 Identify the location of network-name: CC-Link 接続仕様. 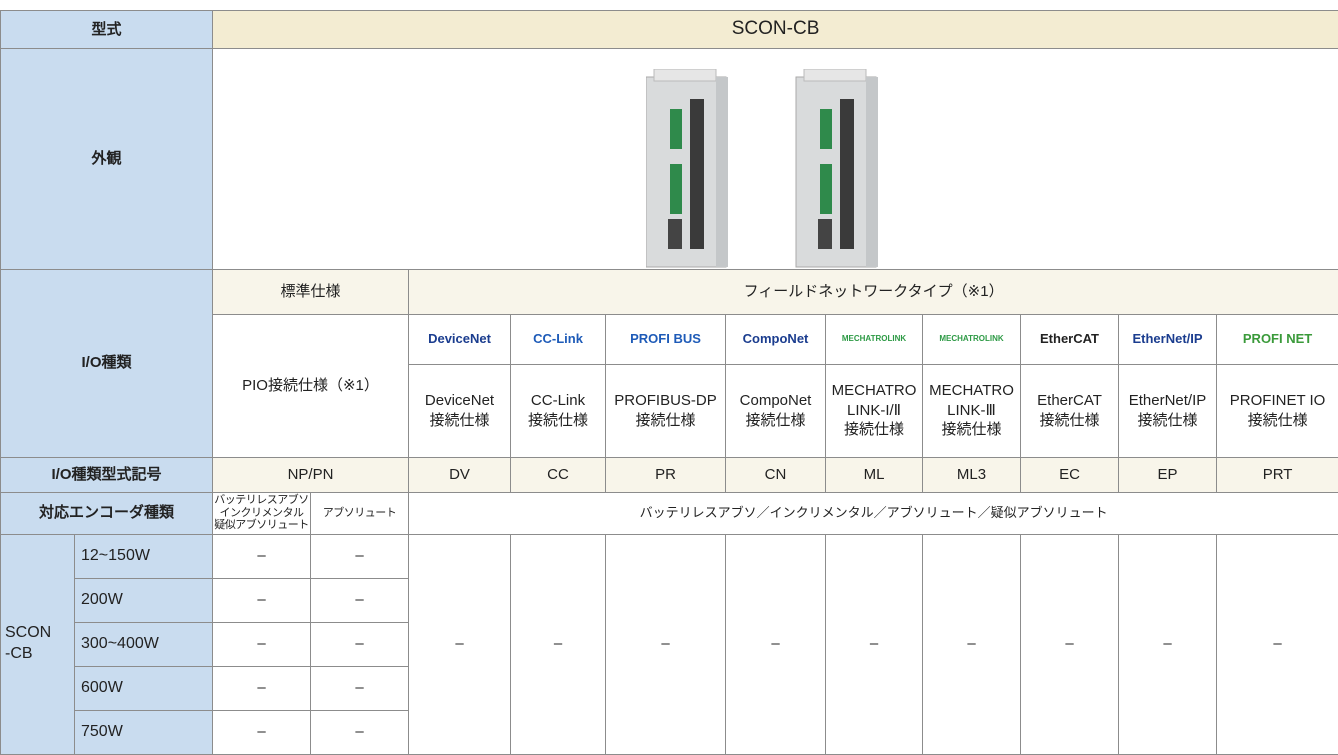
(558, 410).